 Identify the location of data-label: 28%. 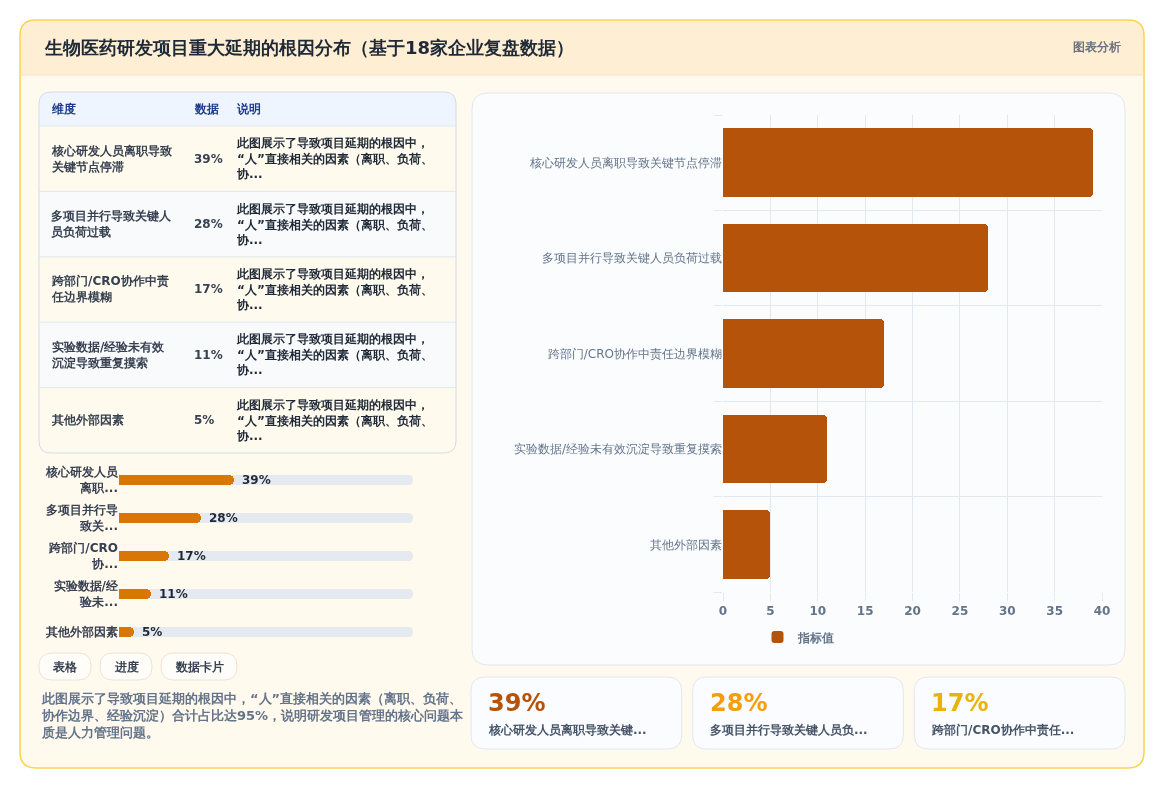
(223, 518).